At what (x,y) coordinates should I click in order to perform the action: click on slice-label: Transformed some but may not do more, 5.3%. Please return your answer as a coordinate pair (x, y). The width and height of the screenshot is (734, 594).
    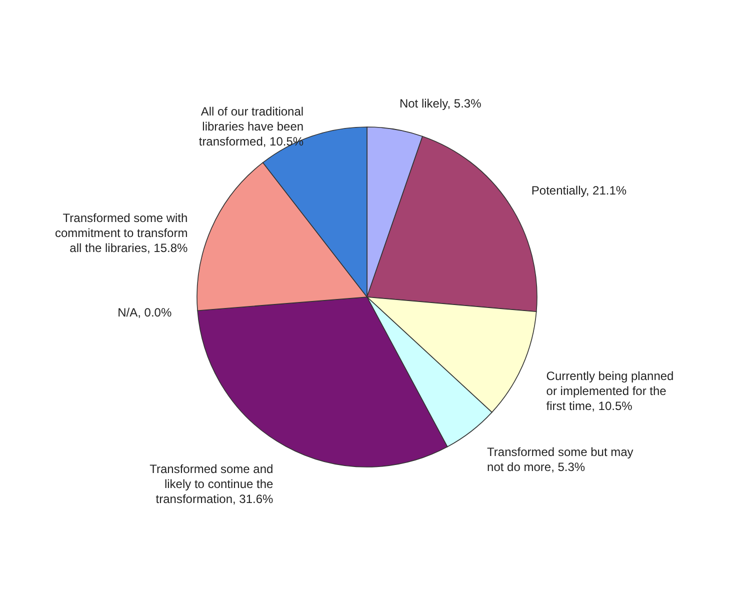
    Looking at the image, I should click on (560, 459).